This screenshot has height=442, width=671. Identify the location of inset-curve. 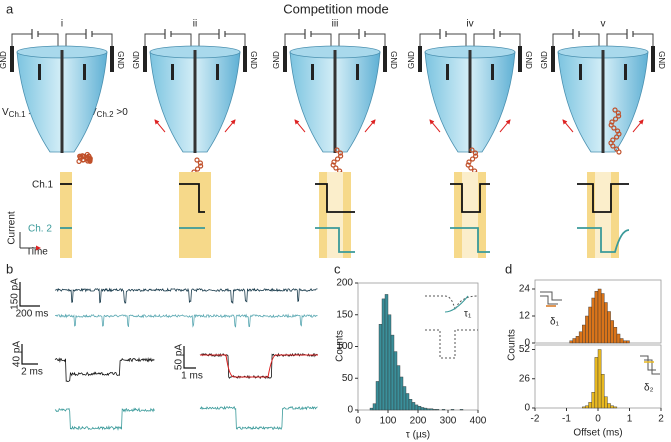
(456, 304).